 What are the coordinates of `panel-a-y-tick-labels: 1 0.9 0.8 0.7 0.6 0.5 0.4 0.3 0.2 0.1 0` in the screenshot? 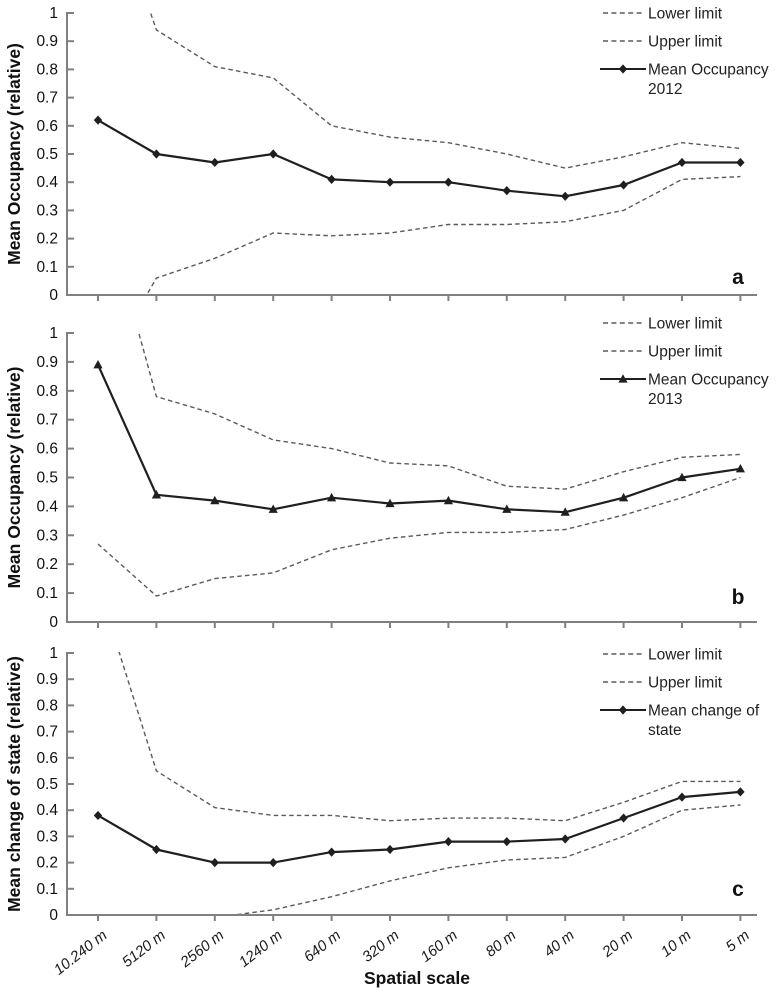 It's located at (47, 154).